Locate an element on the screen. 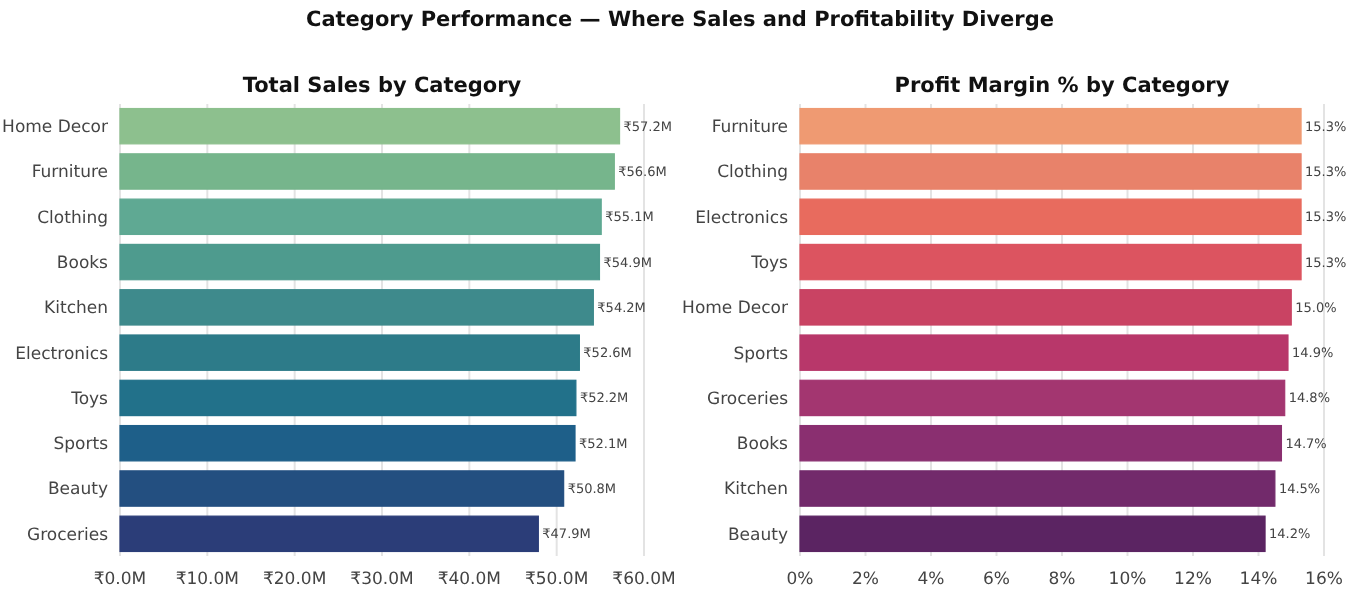 The height and width of the screenshot is (604, 1360). x-tick-label: 12% is located at coordinates (1193, 580).